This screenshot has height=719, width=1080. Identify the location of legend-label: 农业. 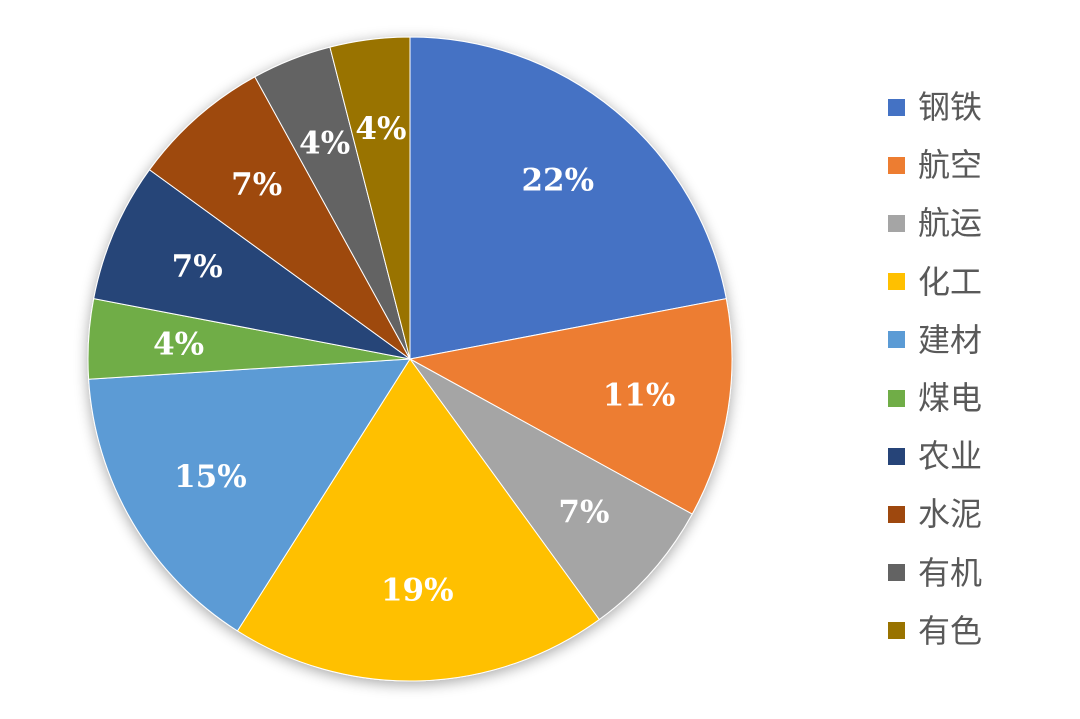
(950, 456).